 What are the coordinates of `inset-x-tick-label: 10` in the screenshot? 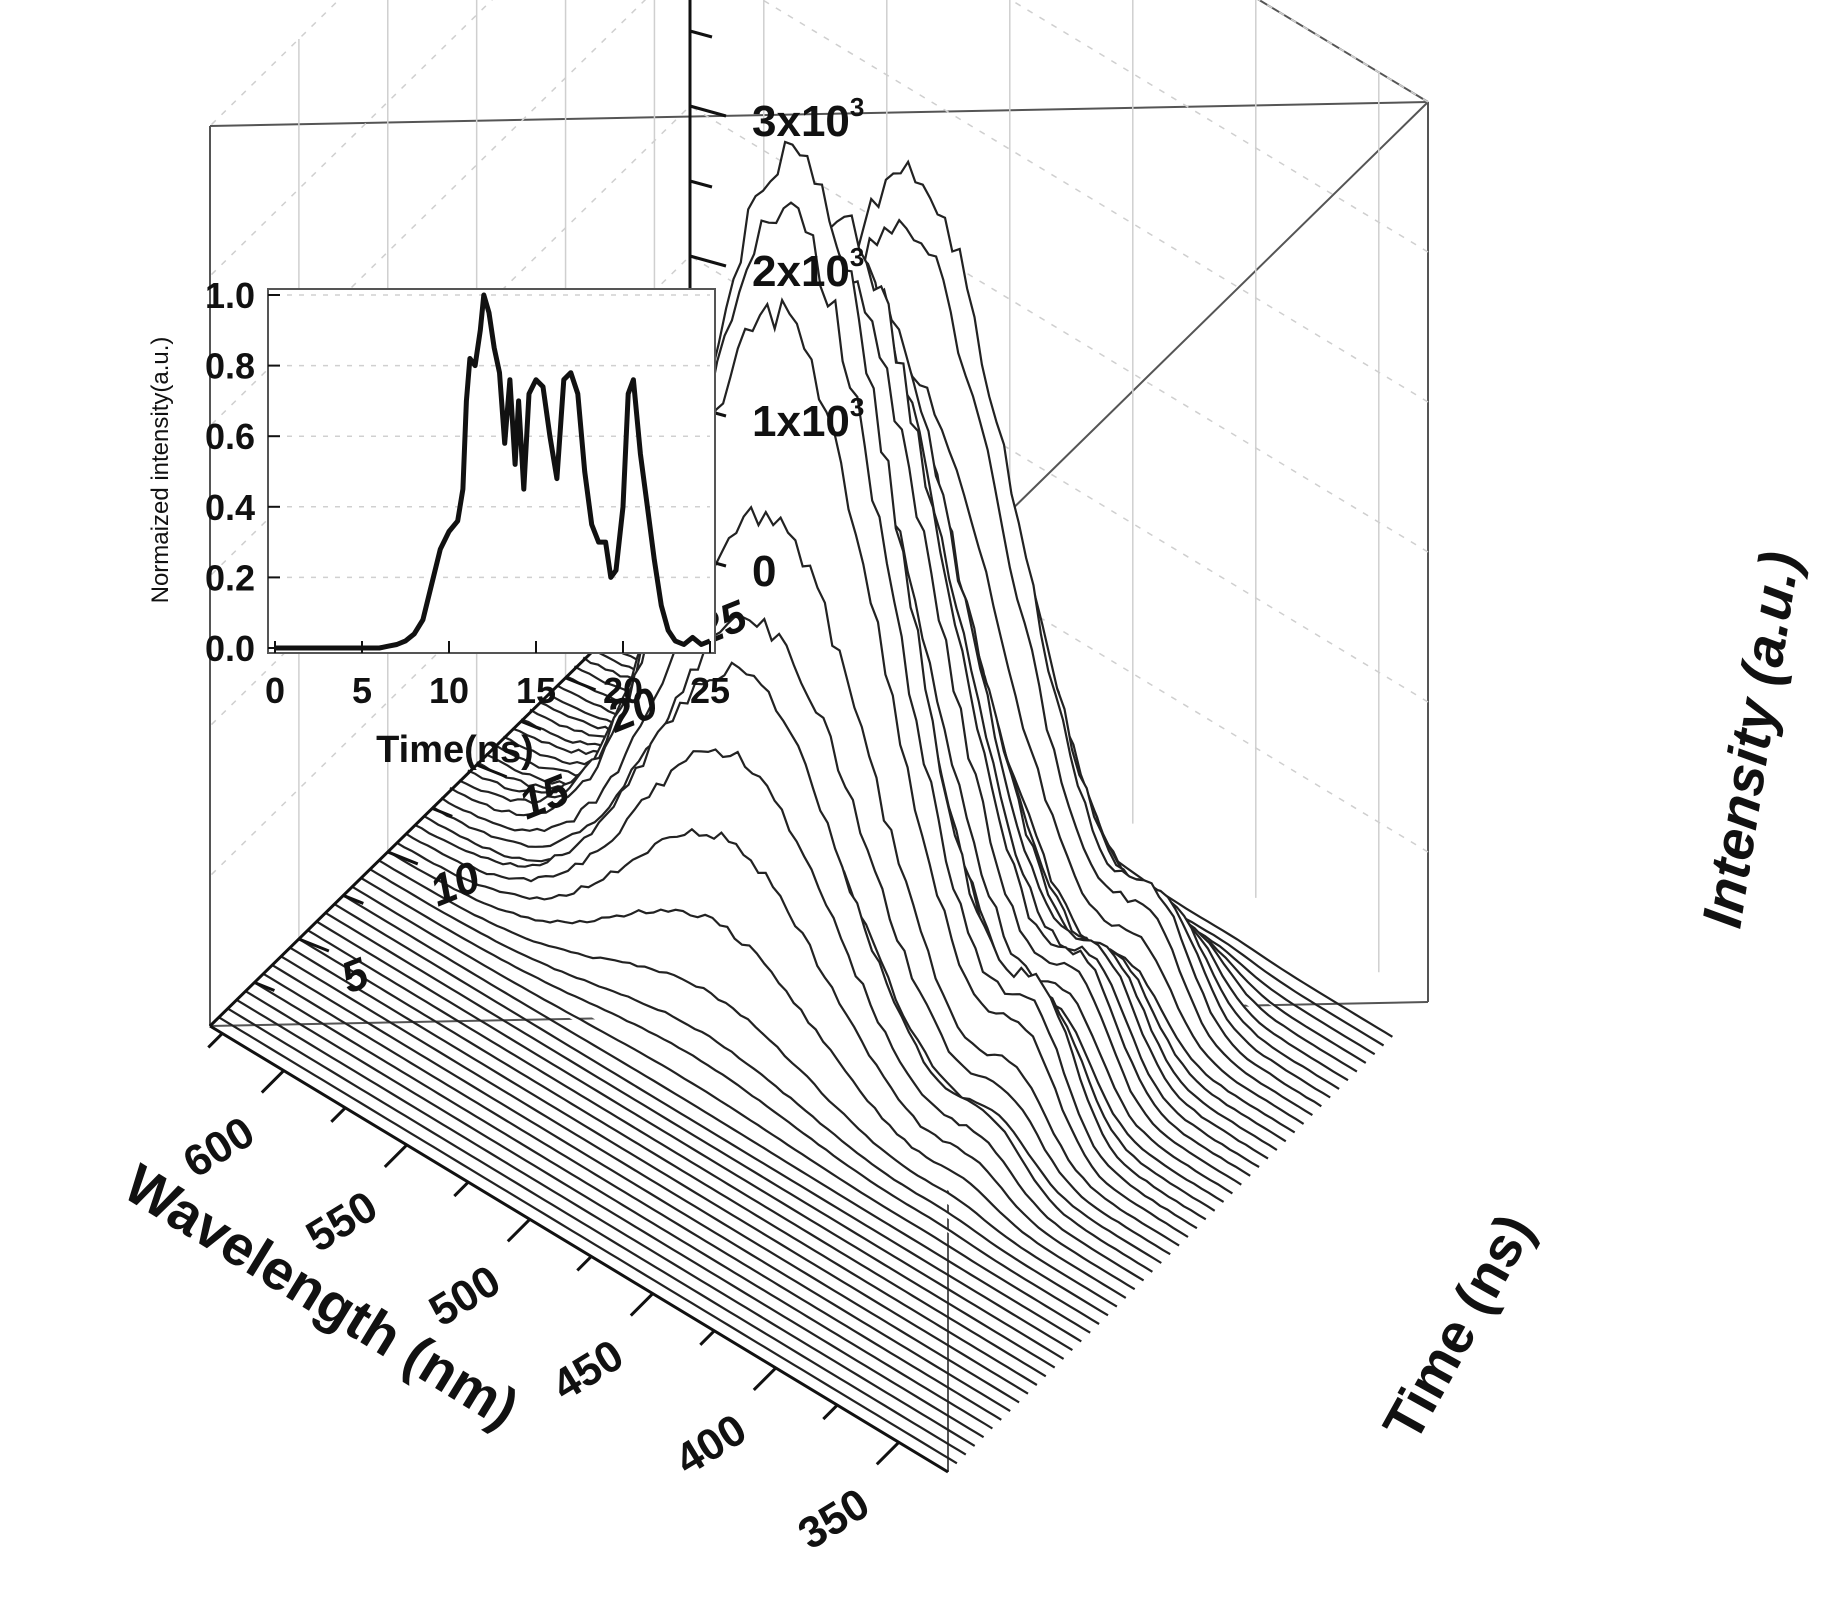 It's located at (449, 690).